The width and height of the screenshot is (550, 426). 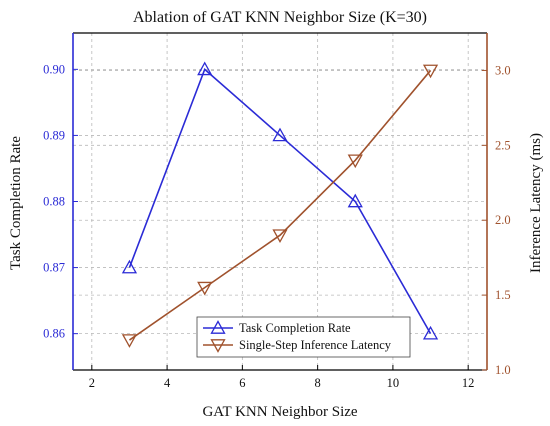 I want to click on legend-box, so click(x=303, y=337).